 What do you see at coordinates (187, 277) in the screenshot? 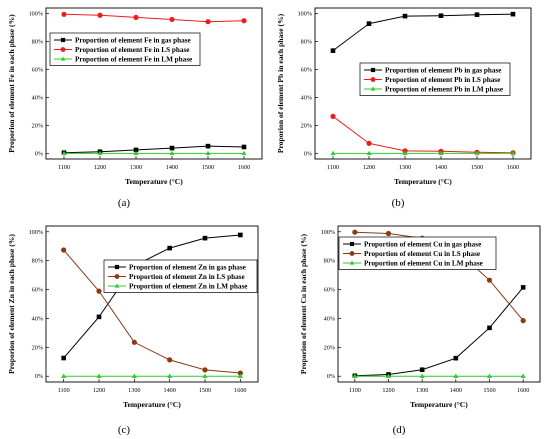
I see `legend-label: Proportion of element Zn in LS phase` at bounding box center [187, 277].